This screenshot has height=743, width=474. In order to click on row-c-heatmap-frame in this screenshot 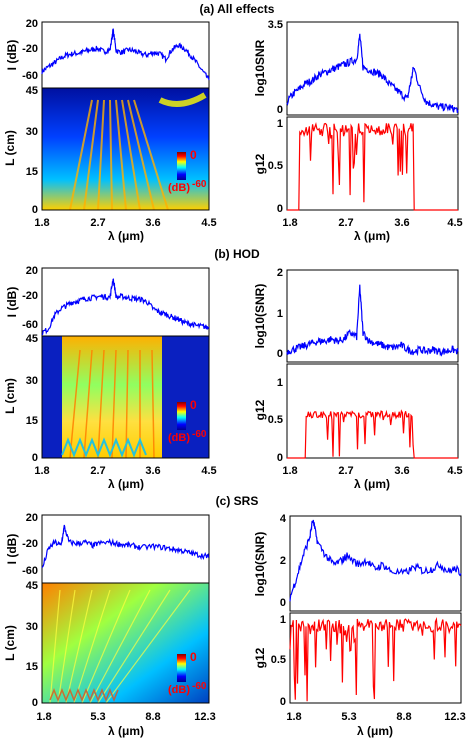, I will do `click(125, 643)`.